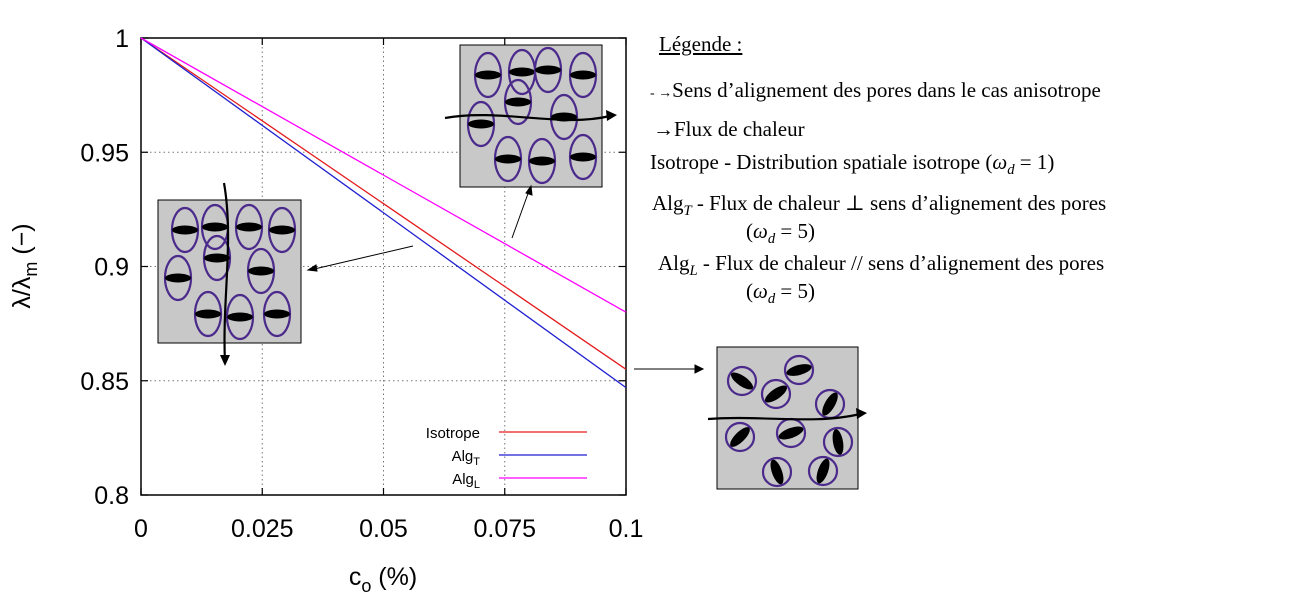  Describe the element at coordinates (529, 190) in the screenshot. I see `pointer-arrowhead-alg-l` at that location.